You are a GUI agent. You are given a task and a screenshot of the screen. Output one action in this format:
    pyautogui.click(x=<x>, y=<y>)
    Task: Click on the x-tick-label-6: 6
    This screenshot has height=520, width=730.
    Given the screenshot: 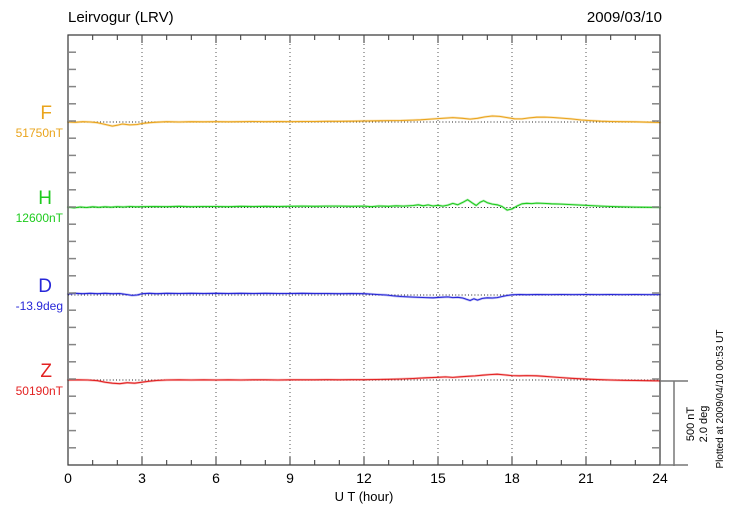 What is the action you would take?
    pyautogui.click(x=216, y=478)
    